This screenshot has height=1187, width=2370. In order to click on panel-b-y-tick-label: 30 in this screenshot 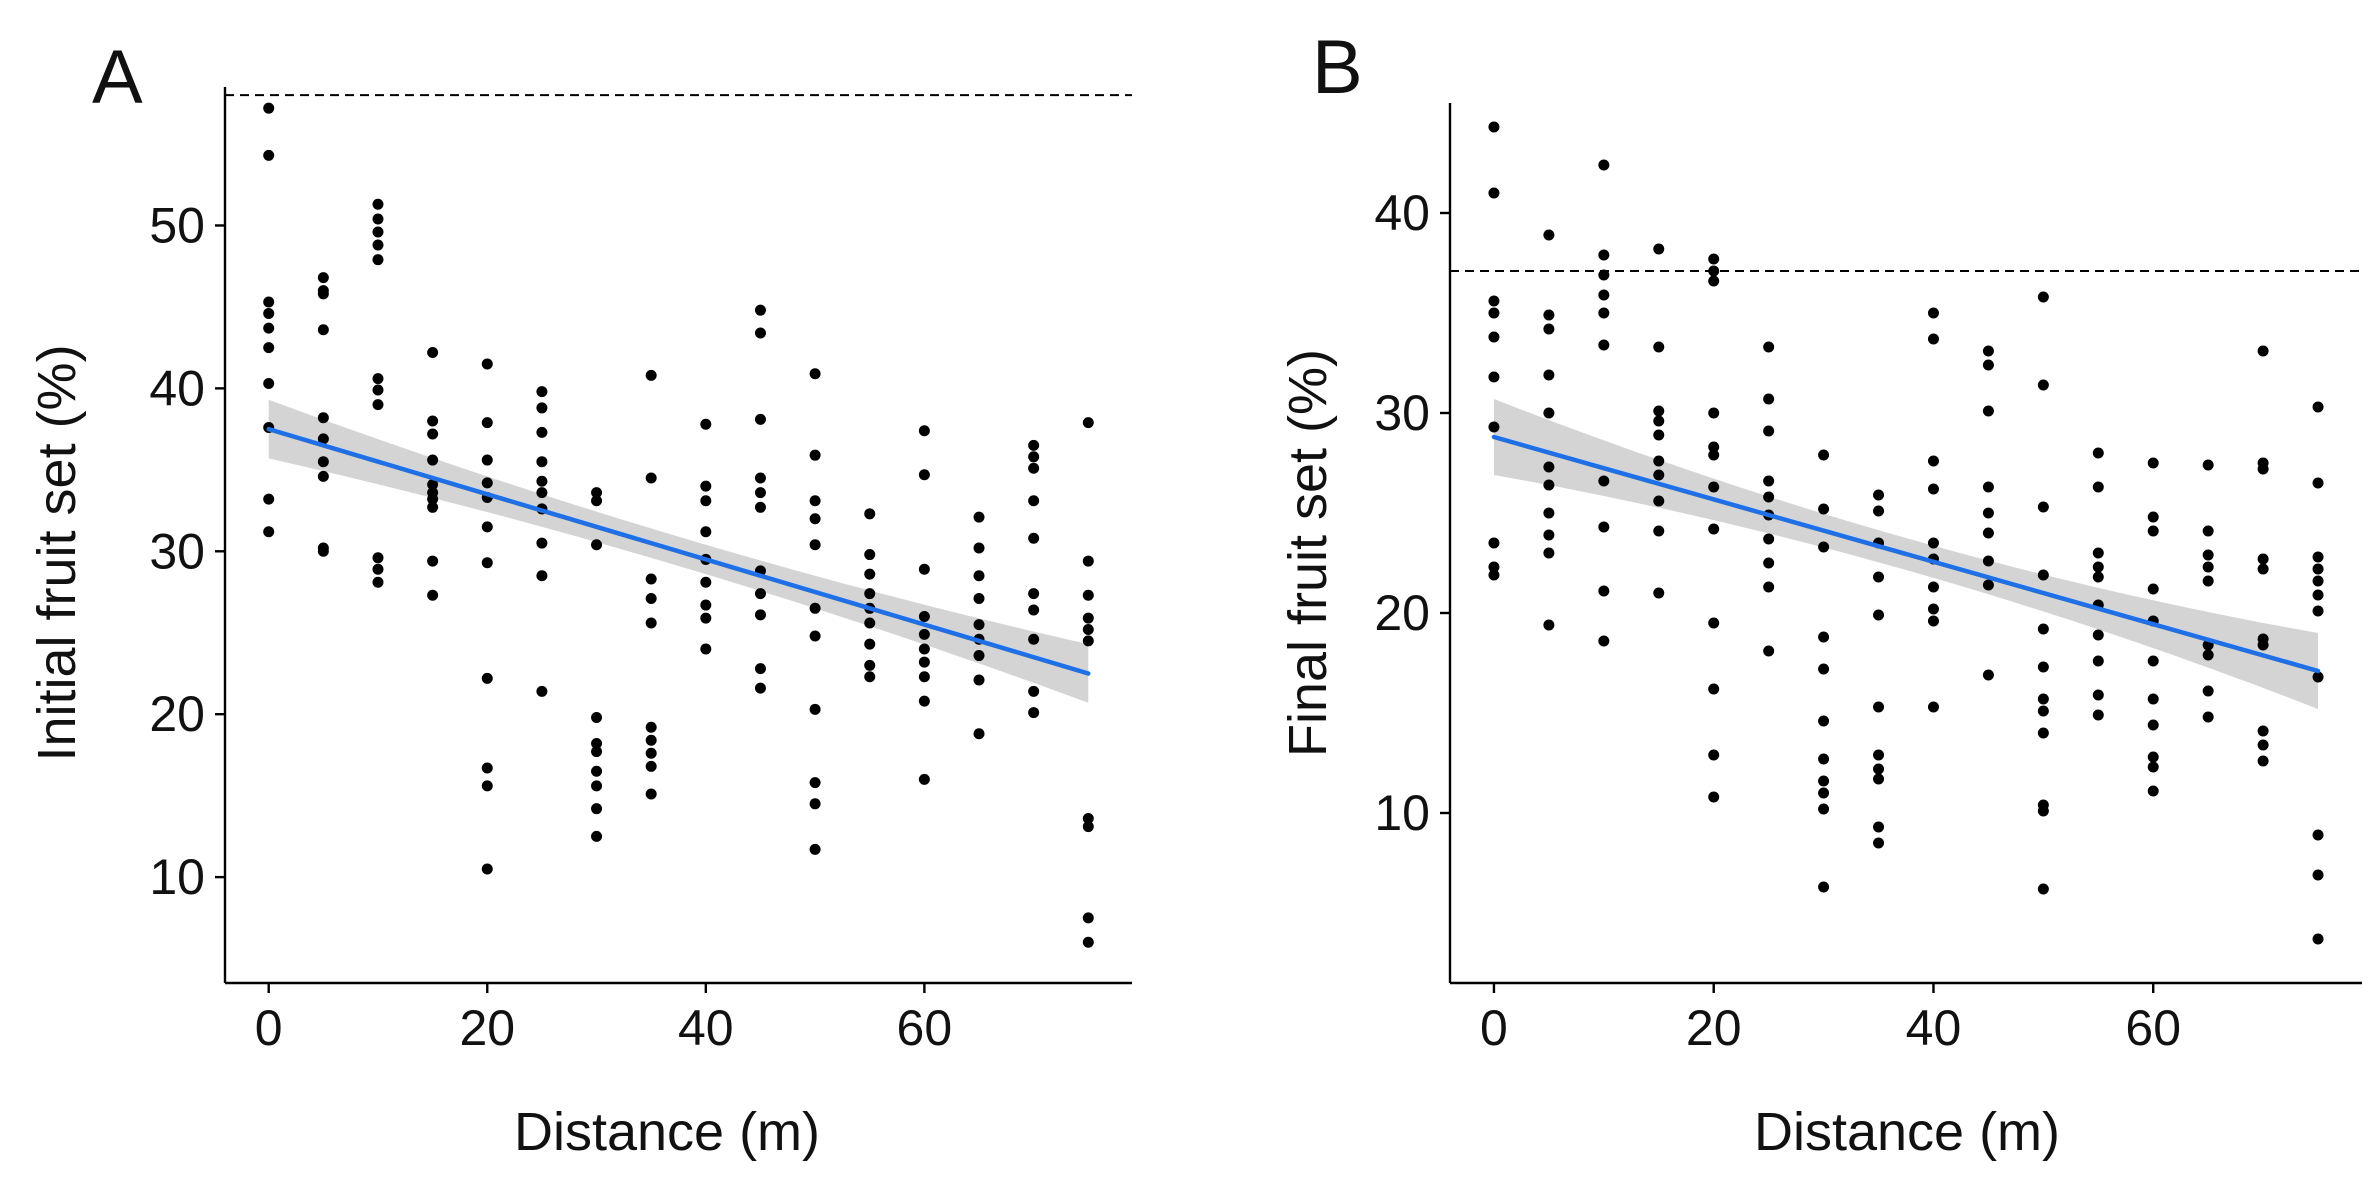, I will do `click(1402, 413)`.